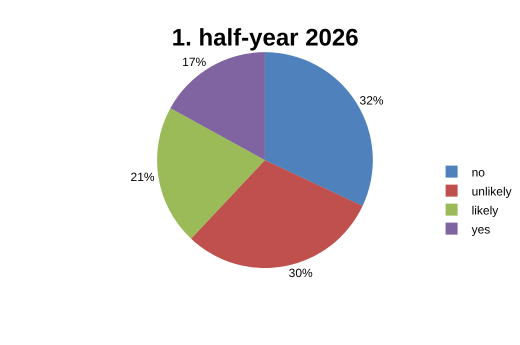 The height and width of the screenshot is (345, 520). Describe the element at coordinates (142, 177) in the screenshot. I see `data-label: 21%` at that location.